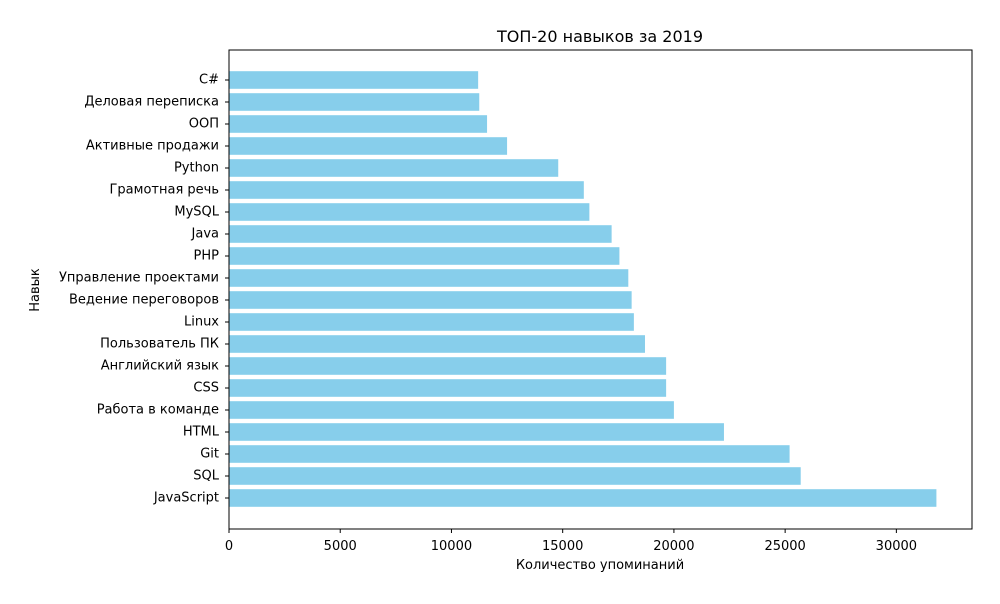 The image size is (1000, 604). I want to click on x-tick-label: 10000, so click(451, 546).